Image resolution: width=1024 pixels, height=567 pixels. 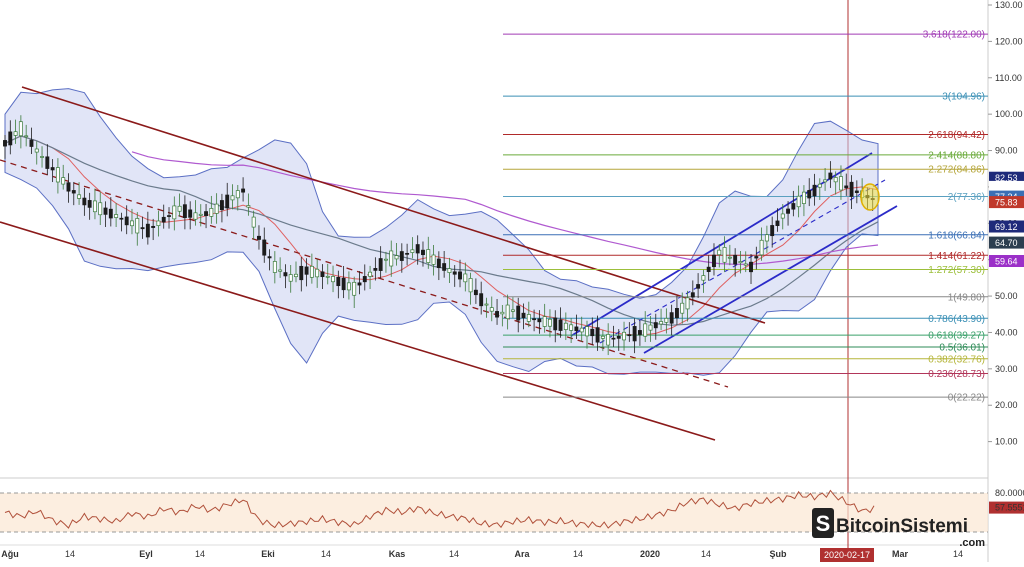 I want to click on fib-label: 1.414(61.22), so click(x=956, y=256).